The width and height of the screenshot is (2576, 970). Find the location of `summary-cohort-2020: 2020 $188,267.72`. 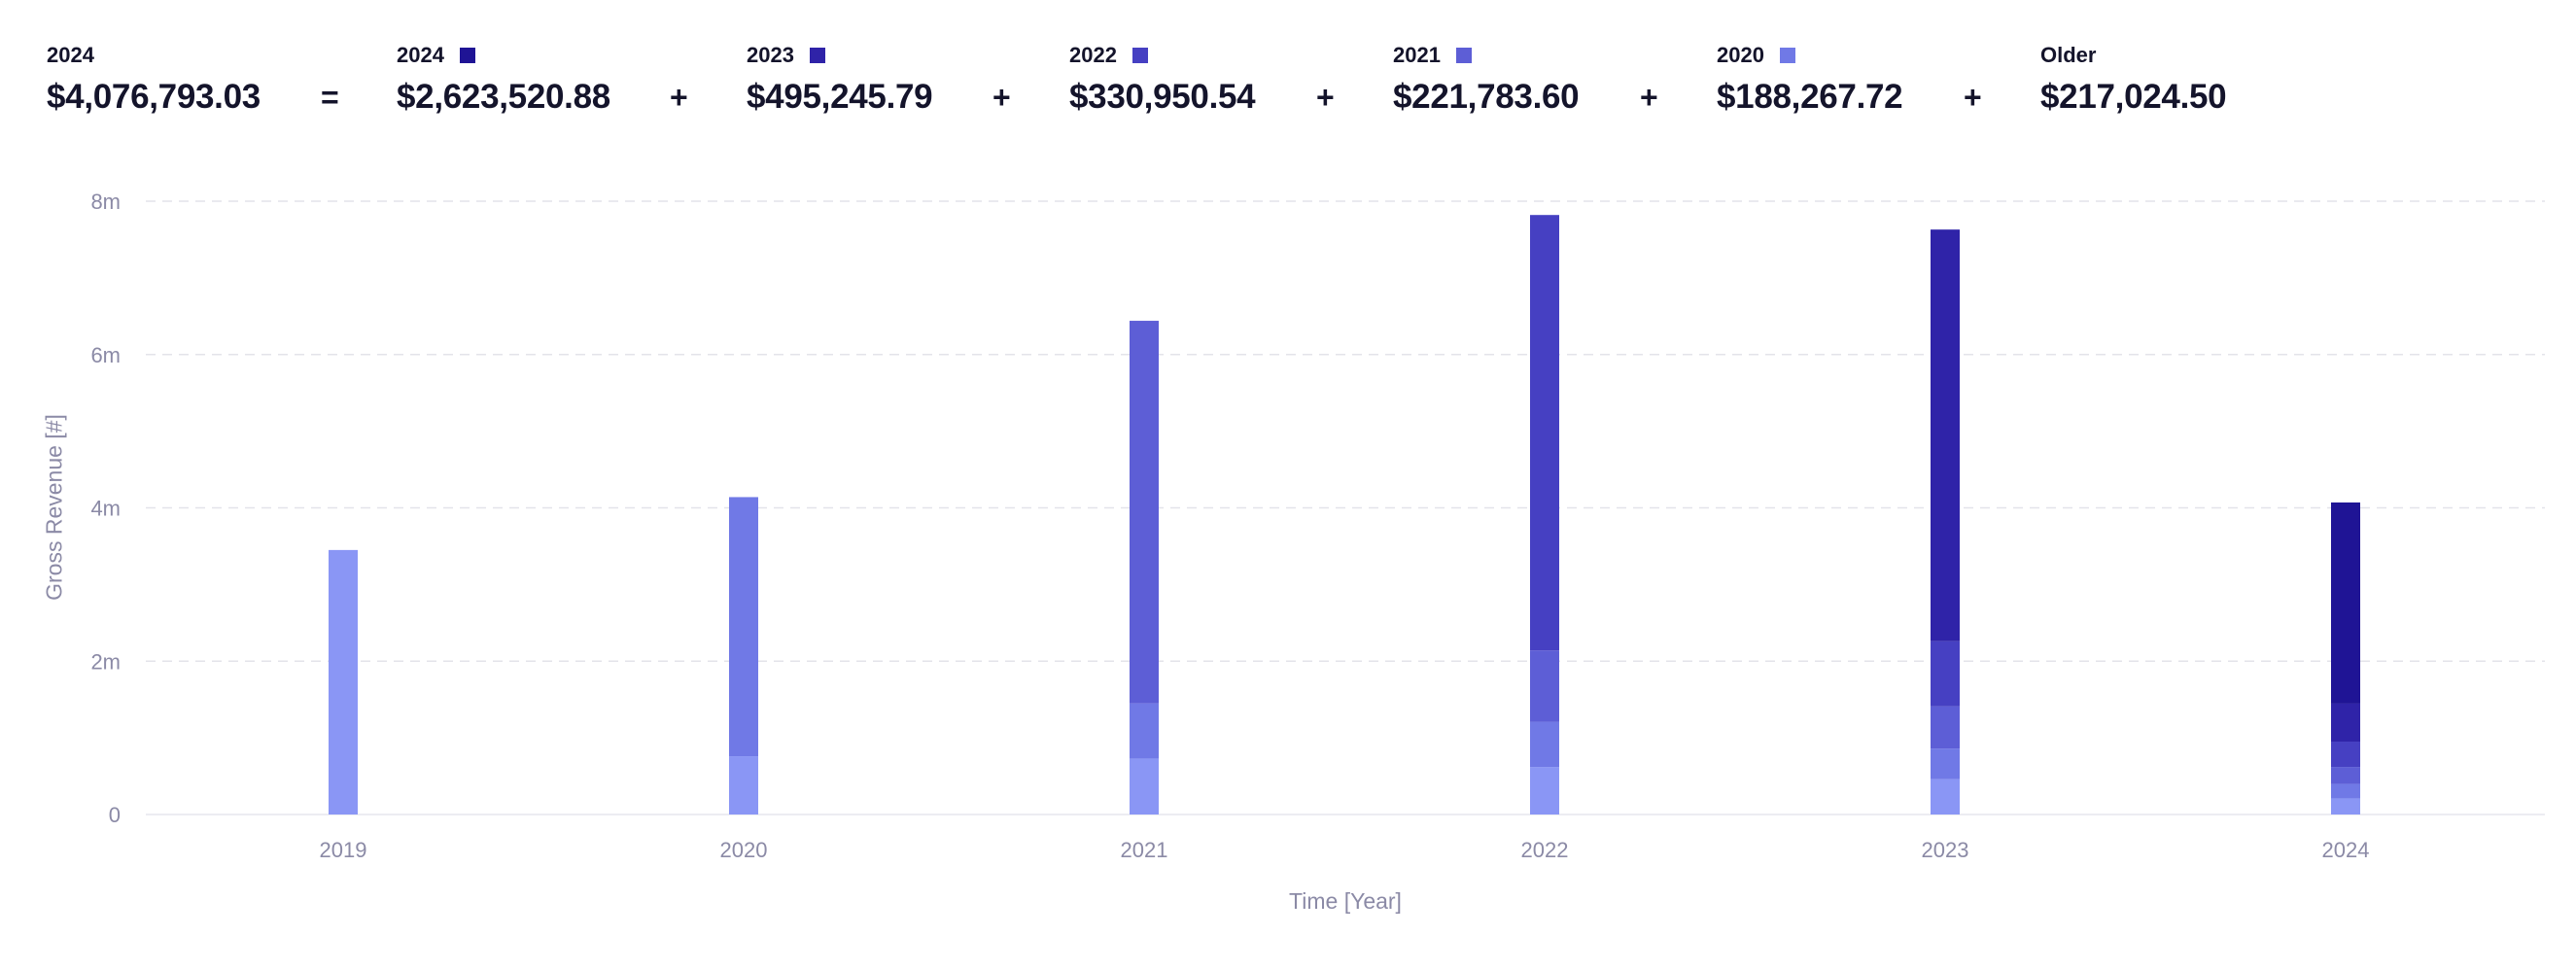

summary-cohort-2020: 2020 $188,267.72 is located at coordinates (1810, 80).